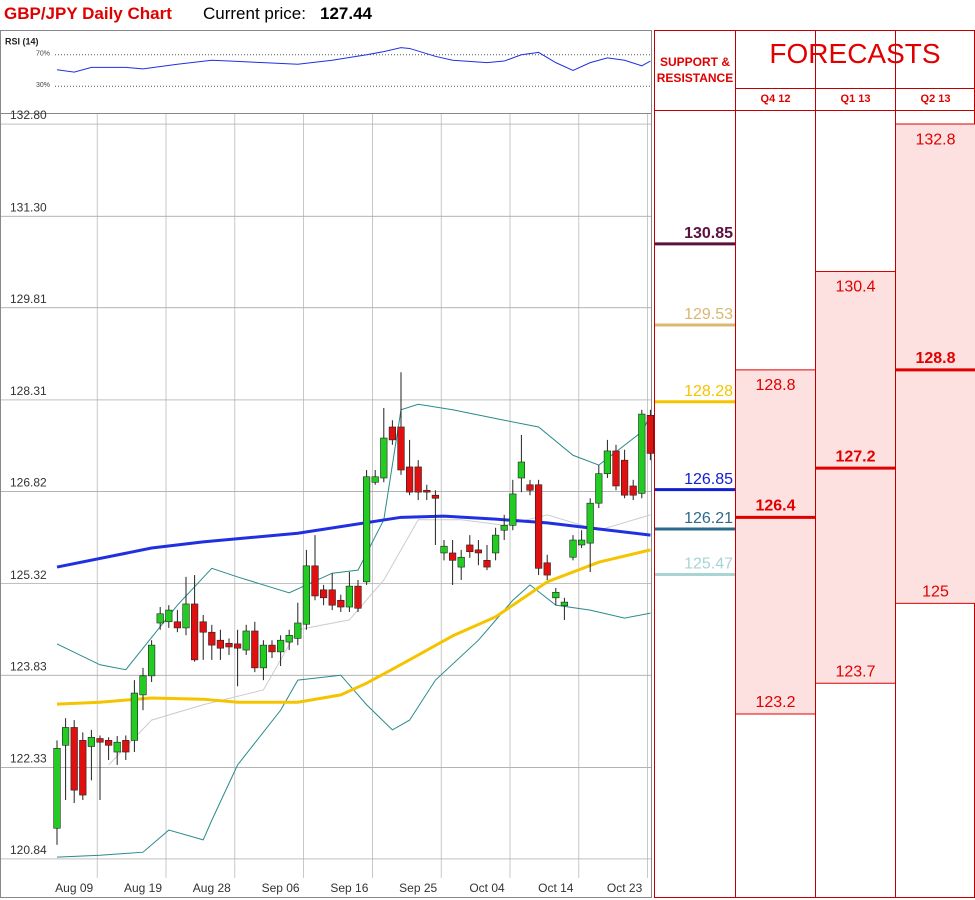  I want to click on price-caption: Current price:, so click(254, 13).